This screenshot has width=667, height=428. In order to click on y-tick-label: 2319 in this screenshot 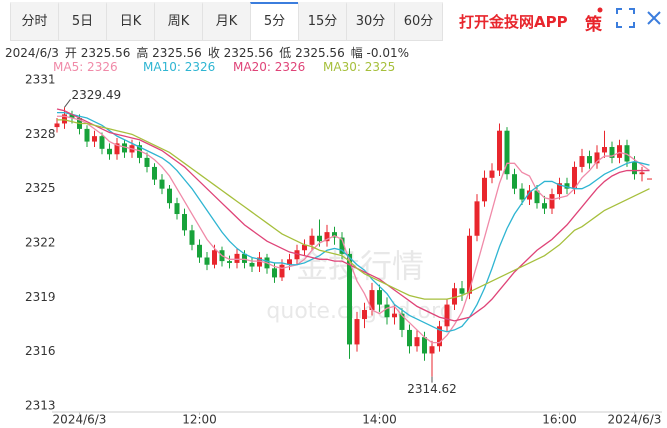, I will do `click(40, 297)`.